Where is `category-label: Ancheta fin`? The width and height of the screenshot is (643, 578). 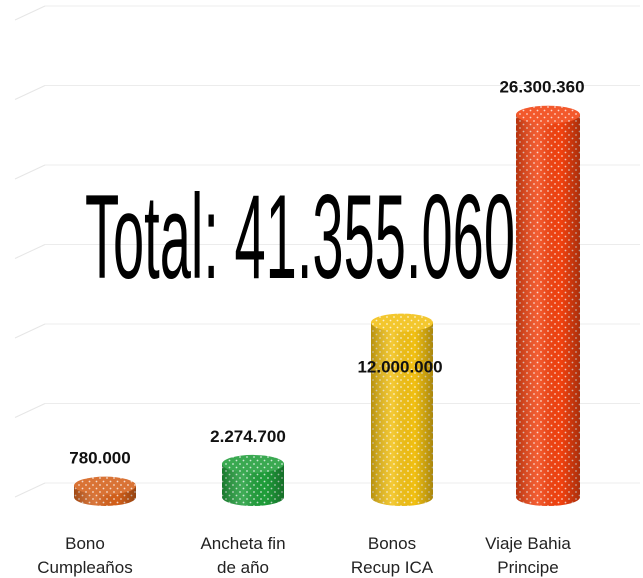 category-label: Ancheta fin is located at coordinates (242, 543).